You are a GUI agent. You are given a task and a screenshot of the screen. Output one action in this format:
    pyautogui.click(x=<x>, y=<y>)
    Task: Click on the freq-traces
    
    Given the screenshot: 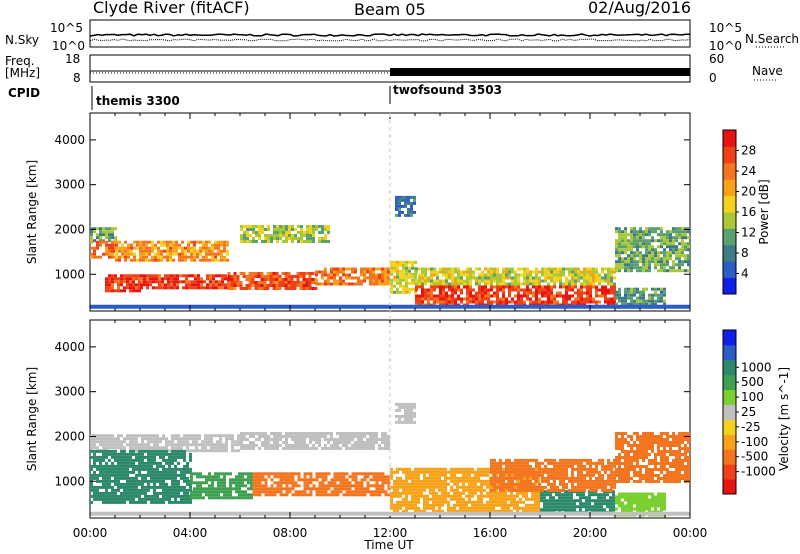 What is the action you would take?
    pyautogui.click(x=390, y=72)
    